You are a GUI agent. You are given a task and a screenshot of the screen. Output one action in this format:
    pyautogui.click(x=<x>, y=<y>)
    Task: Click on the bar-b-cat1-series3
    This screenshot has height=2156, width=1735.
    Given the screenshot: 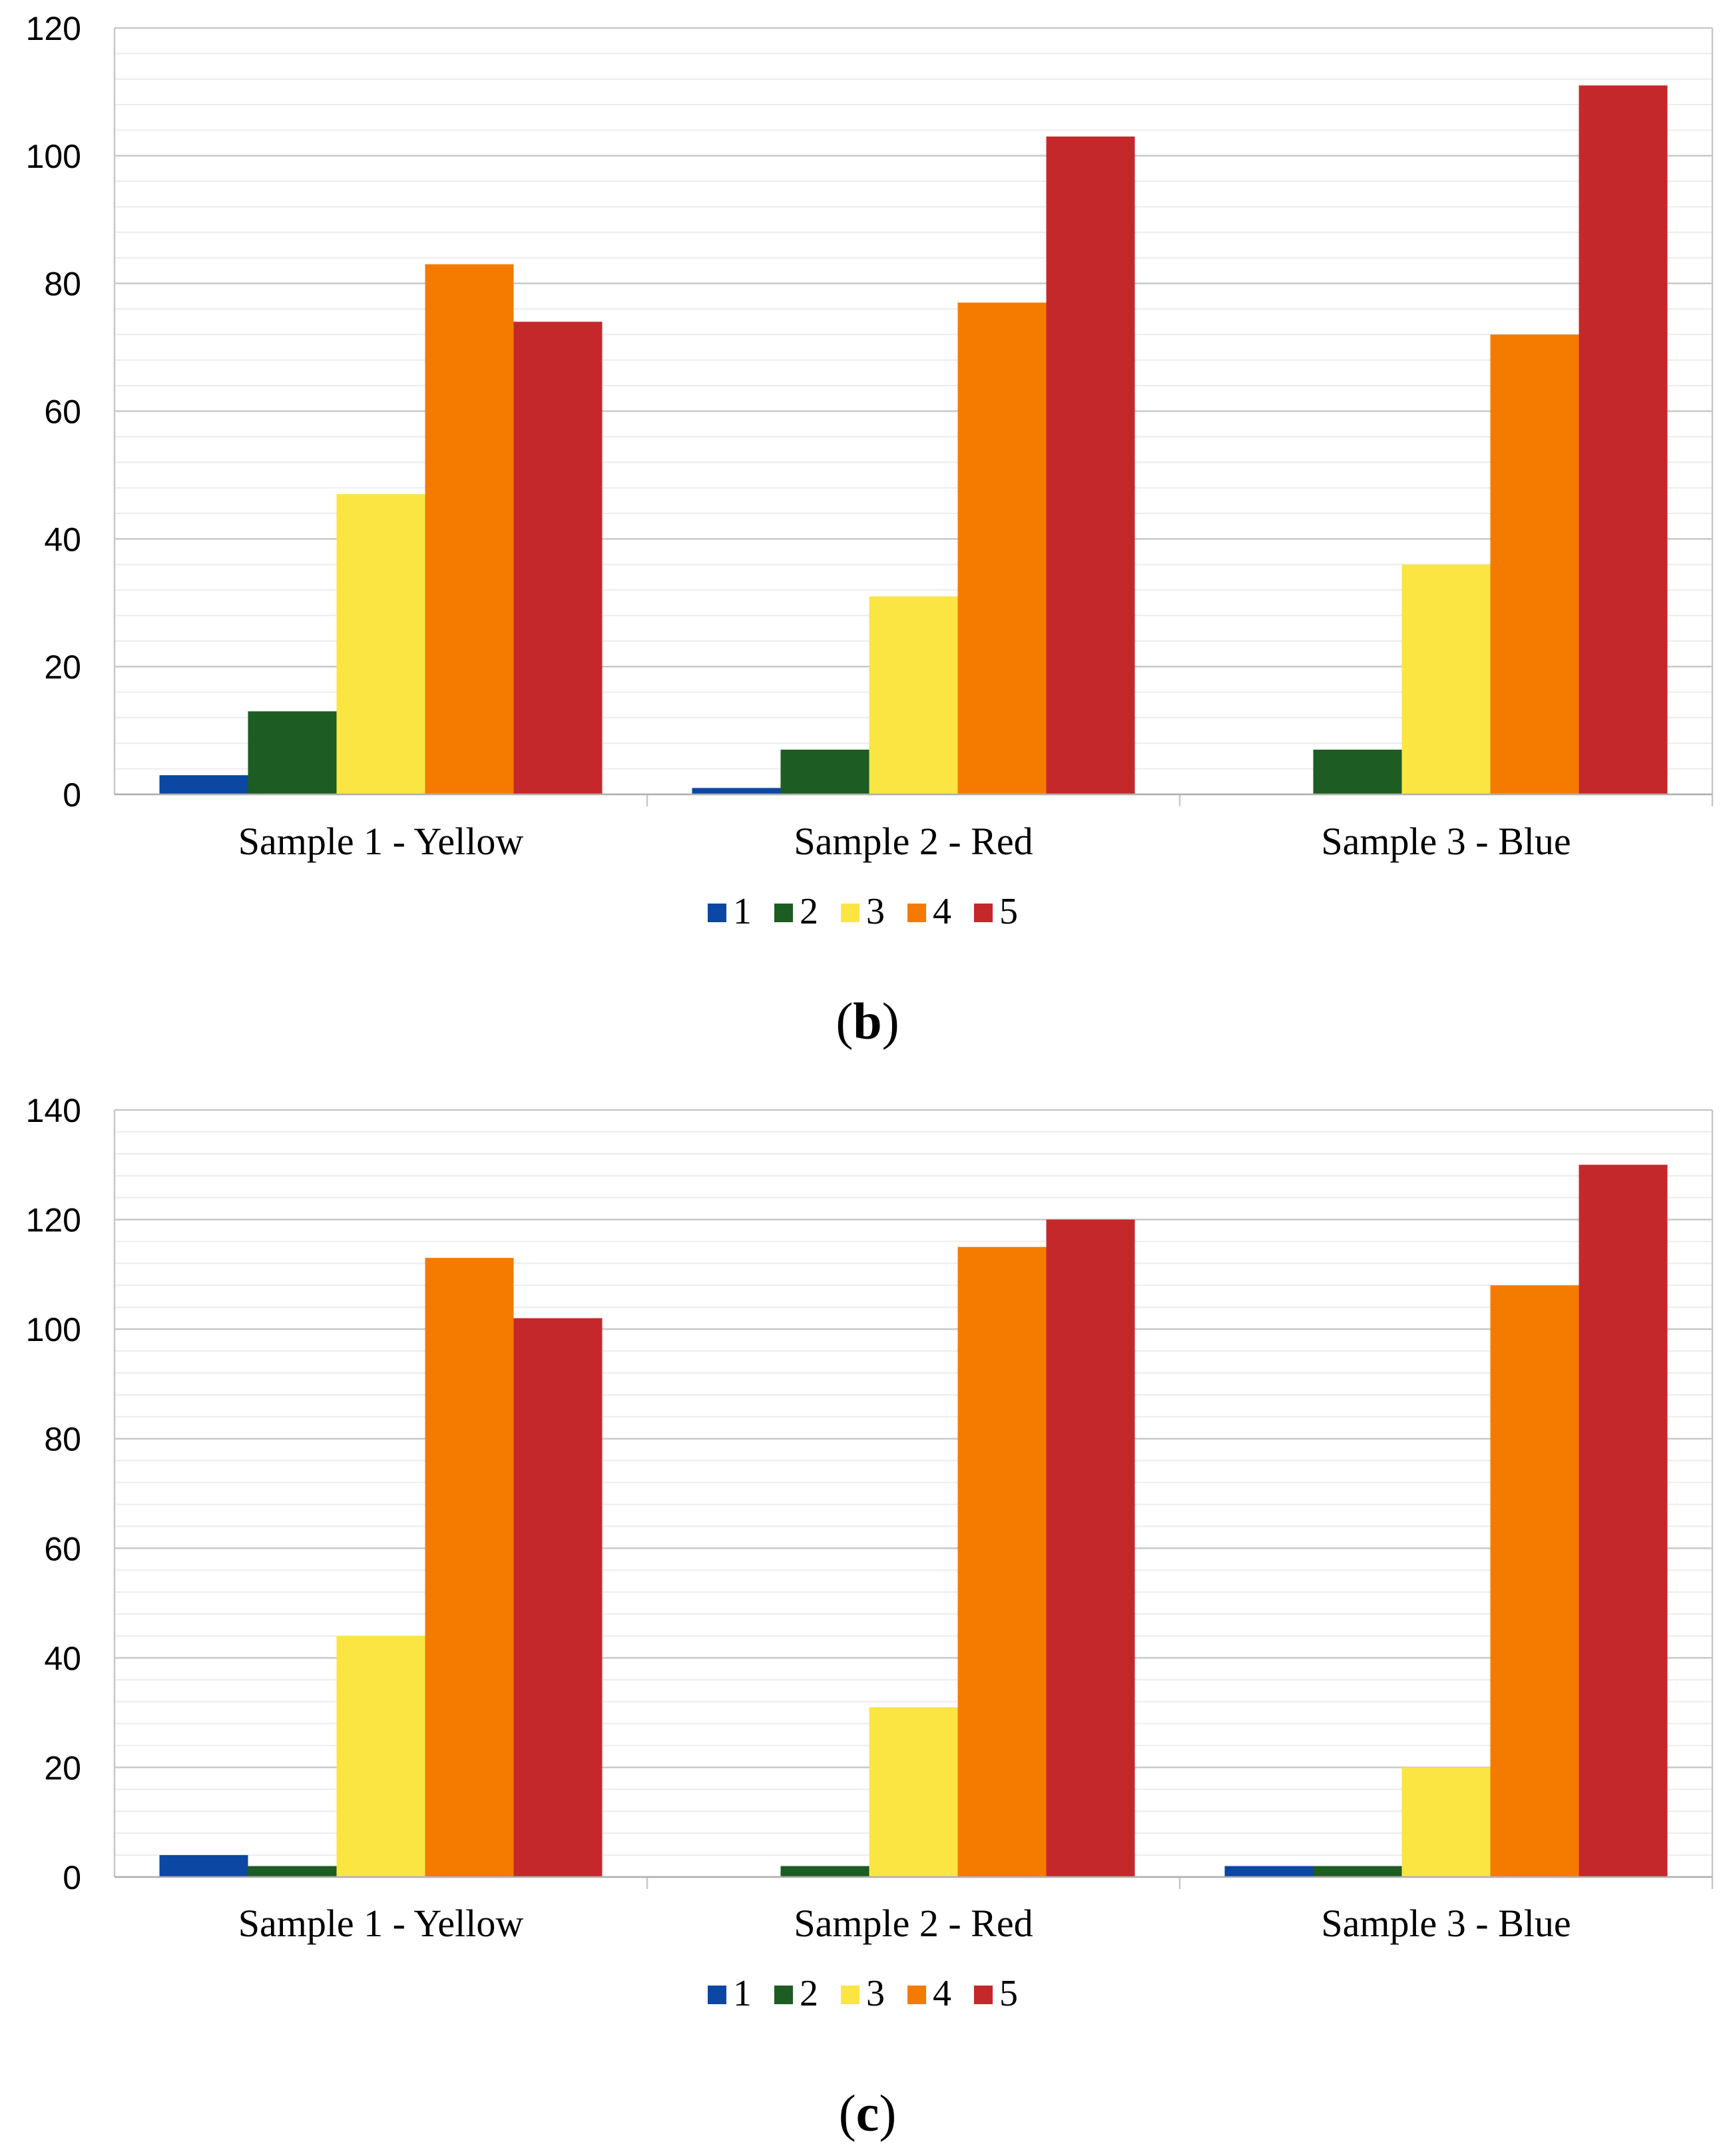 What is the action you would take?
    pyautogui.click(x=381, y=644)
    